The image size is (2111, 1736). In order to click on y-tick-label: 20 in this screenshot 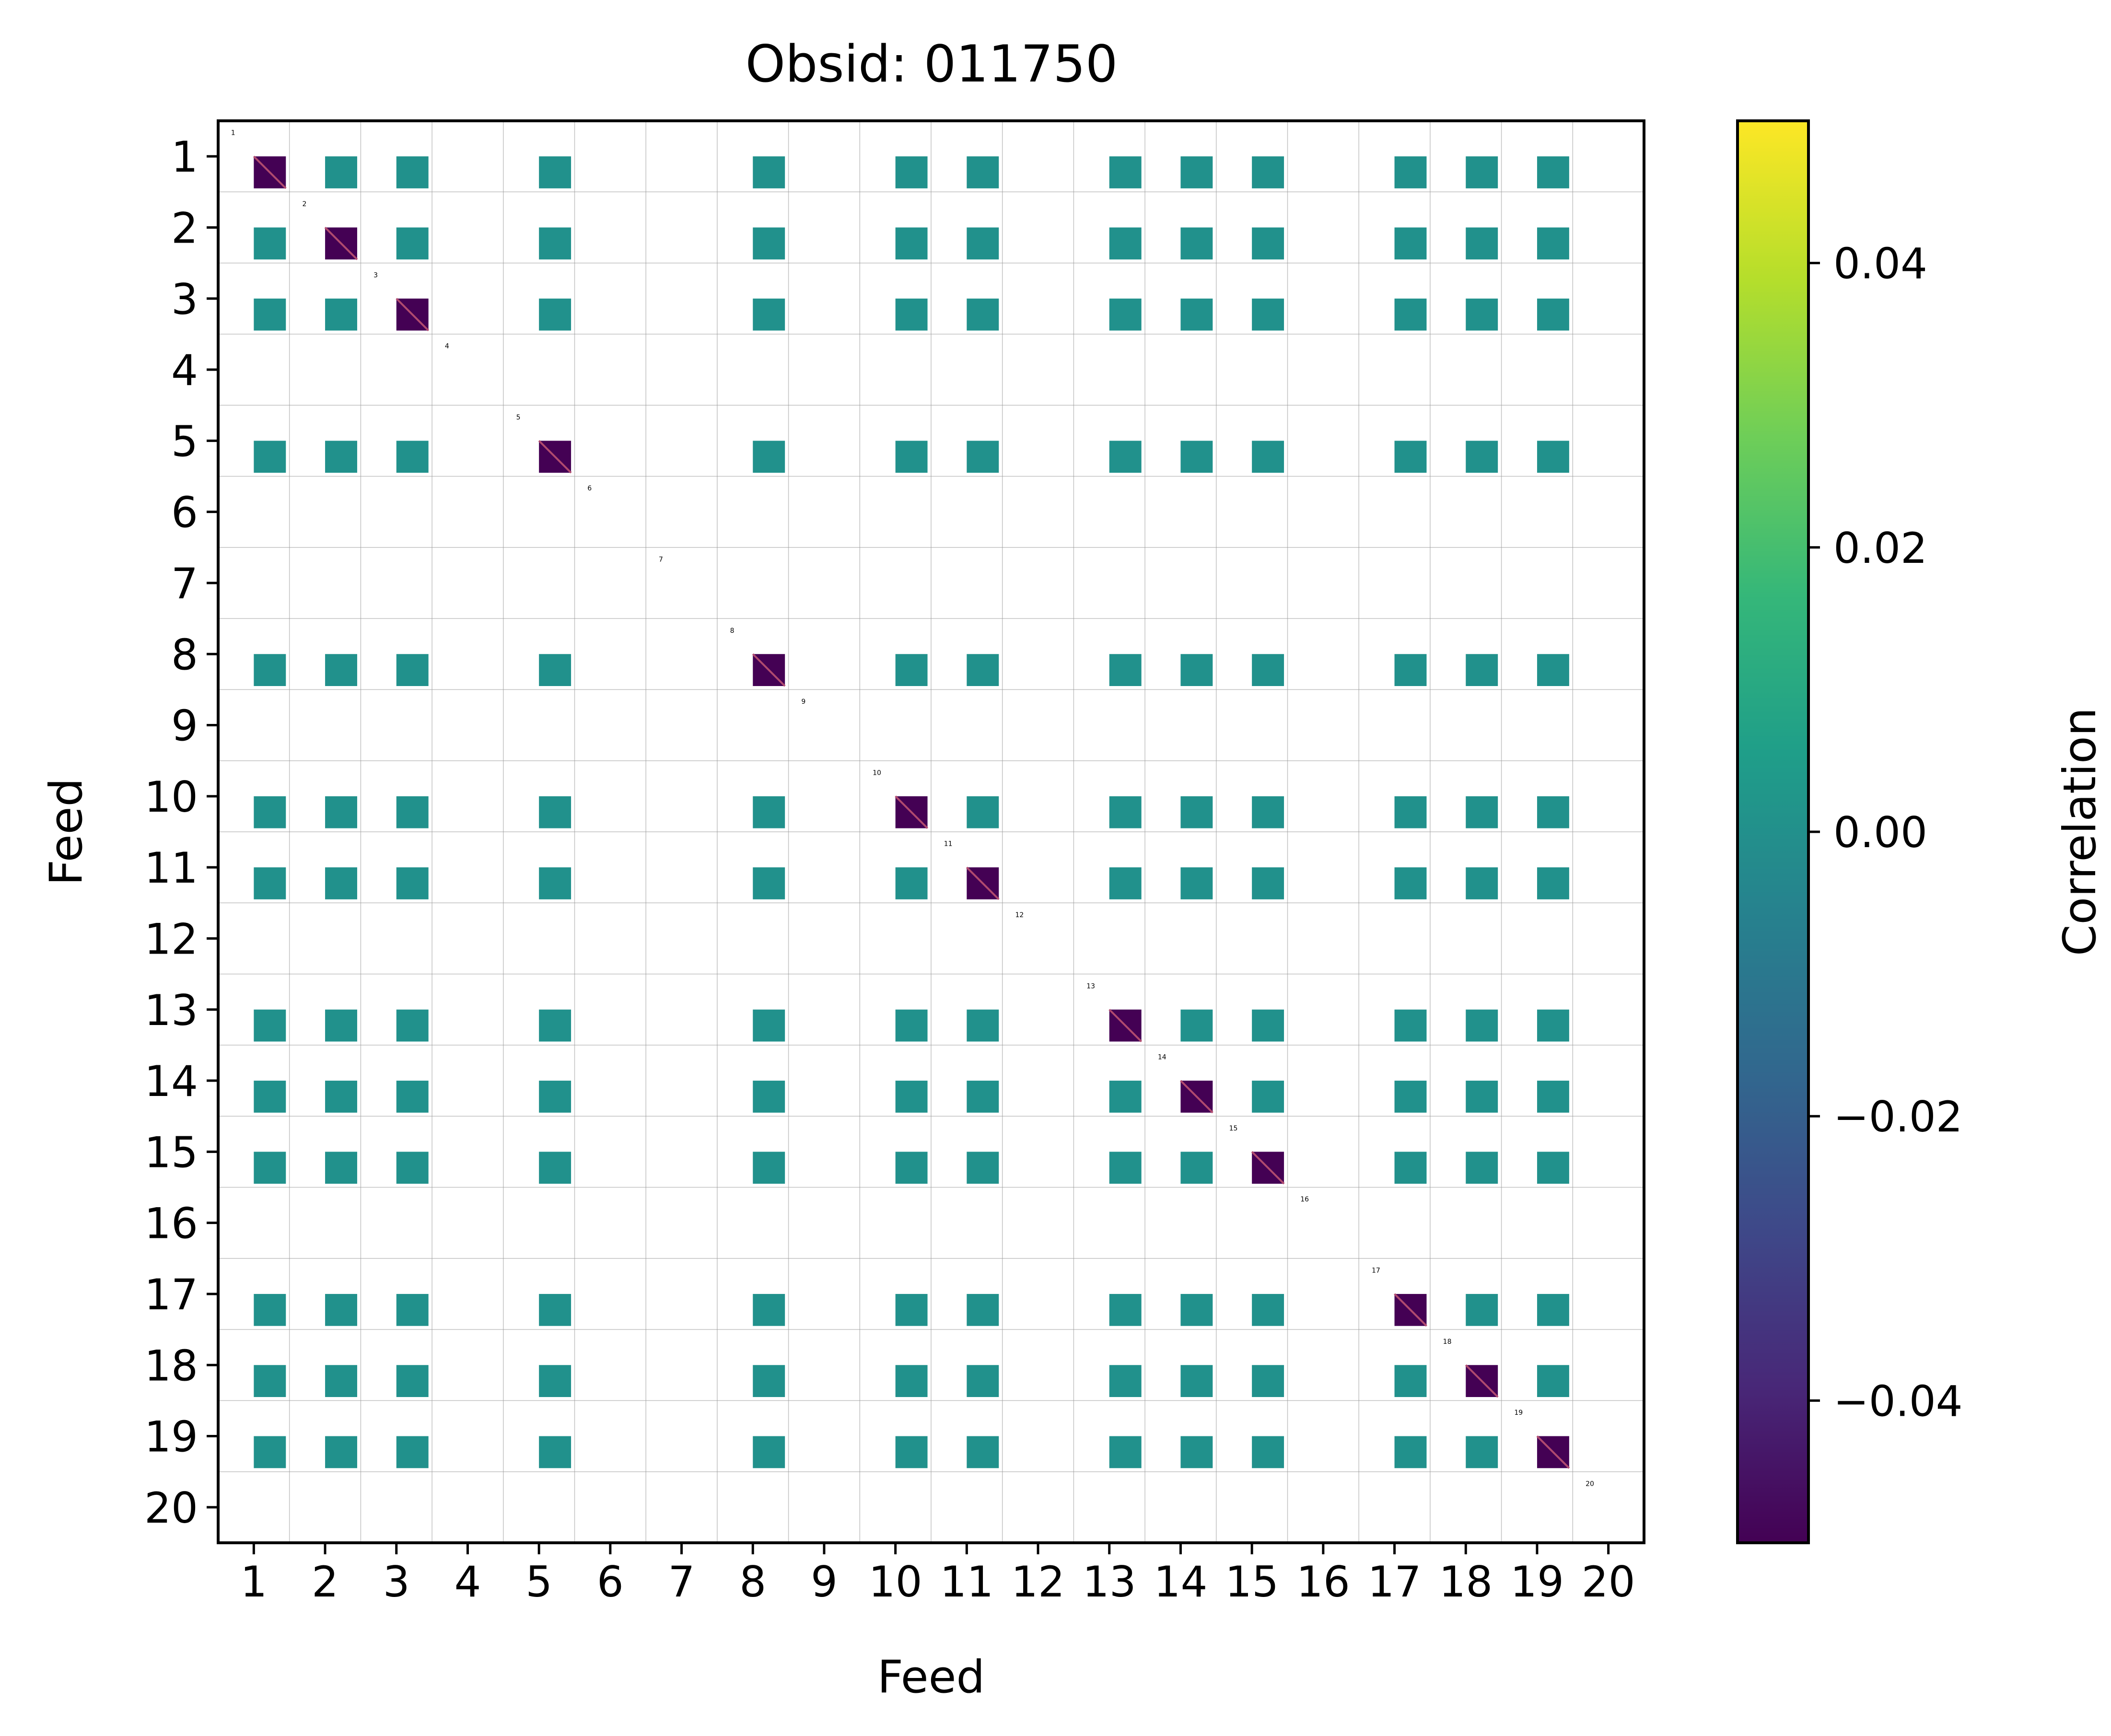, I will do `click(171, 1508)`.